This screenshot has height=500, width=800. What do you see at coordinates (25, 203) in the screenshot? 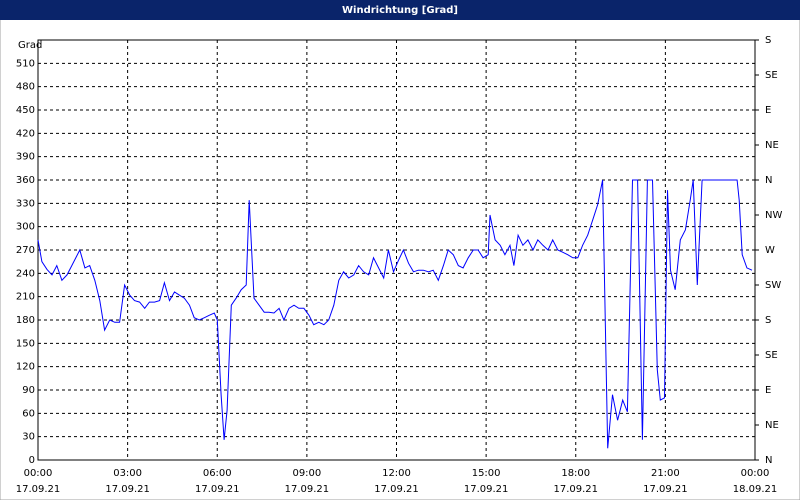
I see `y-tick-label: 330` at bounding box center [25, 203].